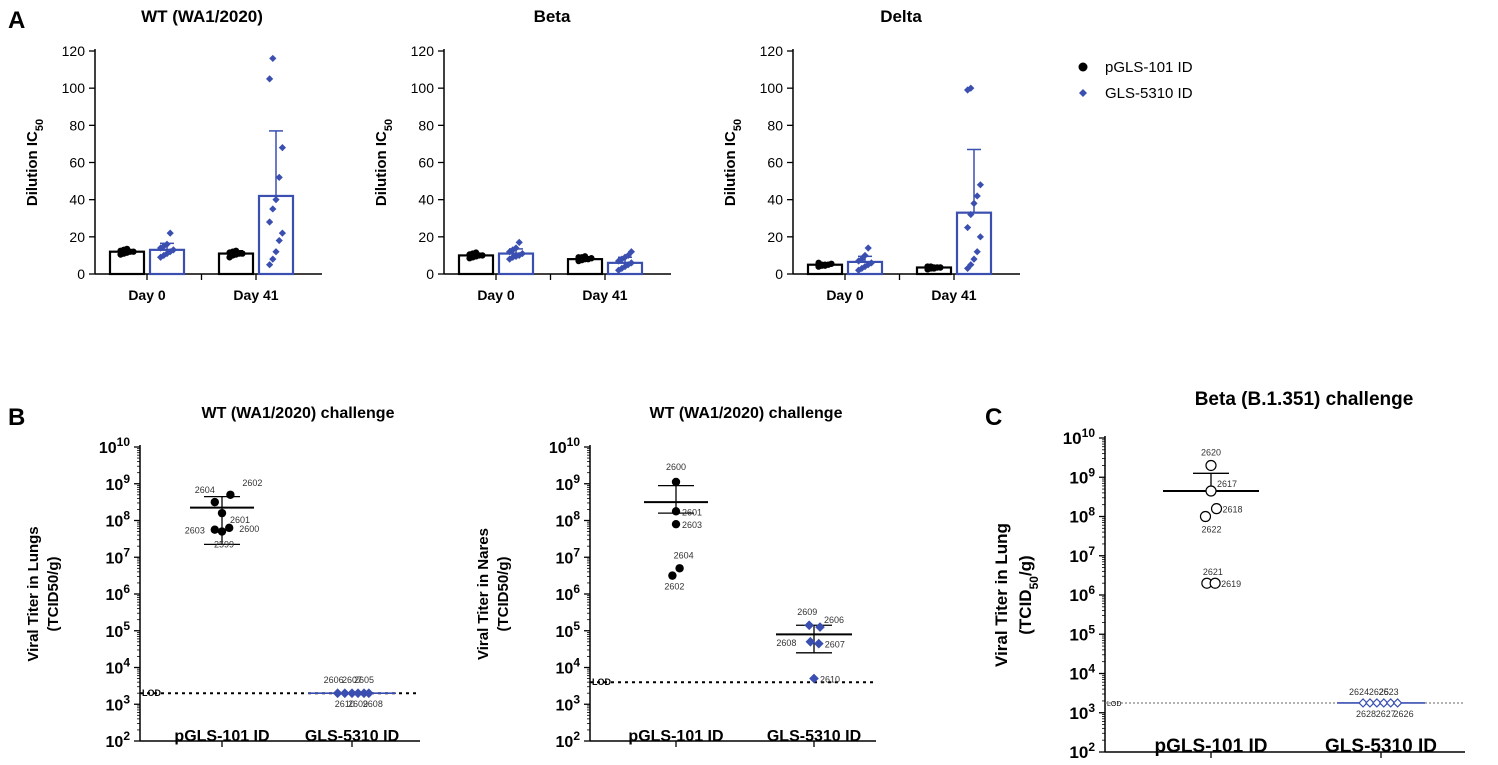 The width and height of the screenshot is (1498, 765). Describe the element at coordinates (692, 525) in the screenshot. I see `point-label: 2603` at that location.